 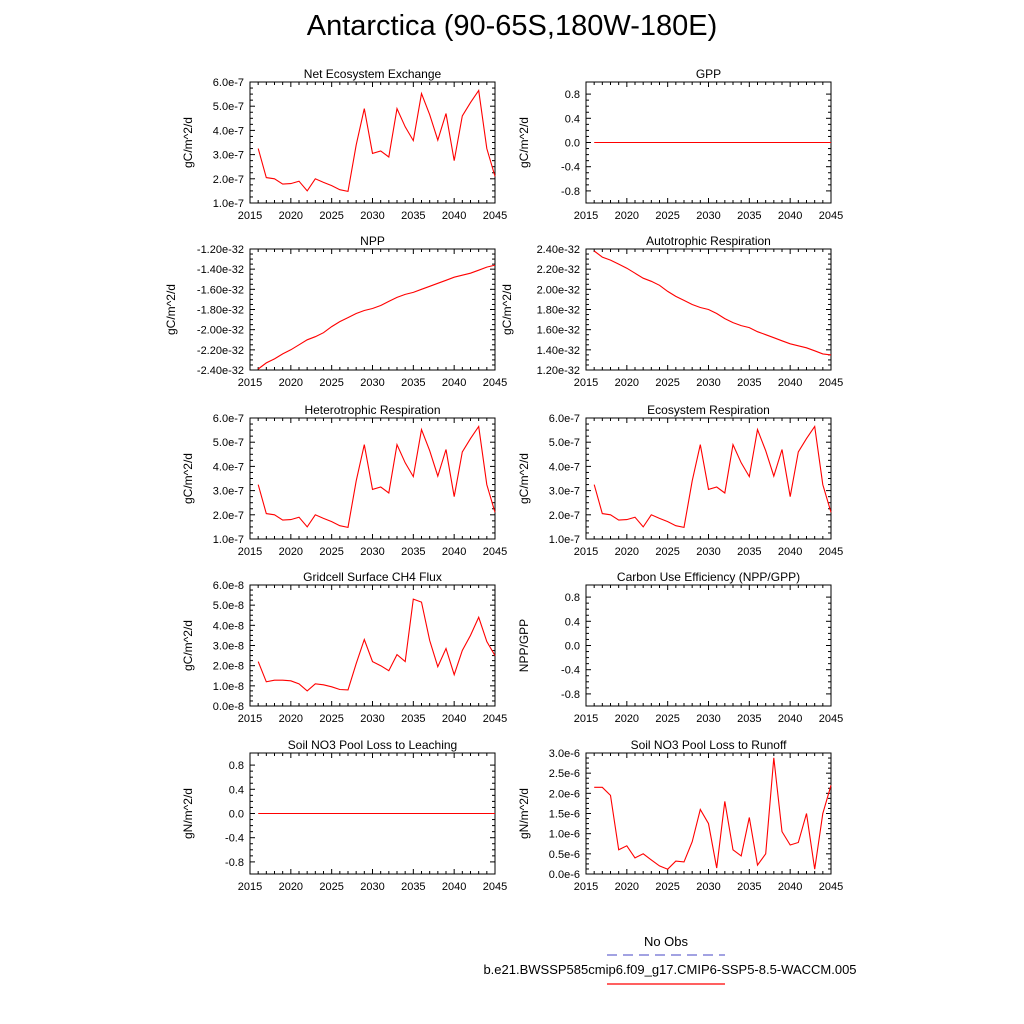 What do you see at coordinates (228, 586) in the screenshot?
I see `y-tick-label: 6.0e-8` at bounding box center [228, 586].